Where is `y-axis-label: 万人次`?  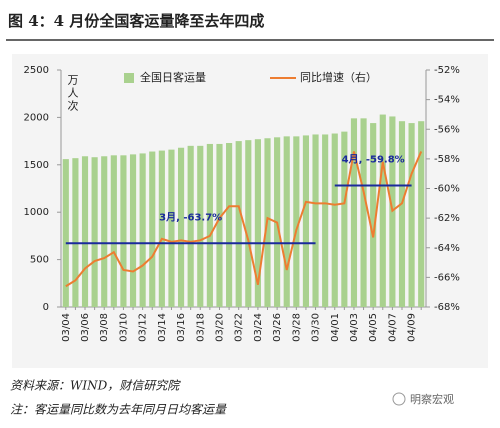 y-axis-label: 万人次 is located at coordinates (72, 93).